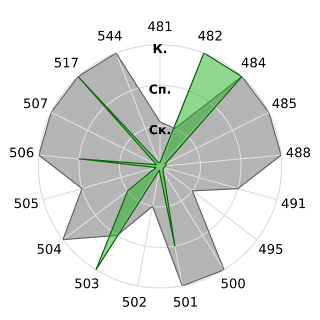 The height and width of the screenshot is (320, 320). What do you see at coordinates (254, 63) in the screenshot?
I see `spoke-label: 484` at bounding box center [254, 63].